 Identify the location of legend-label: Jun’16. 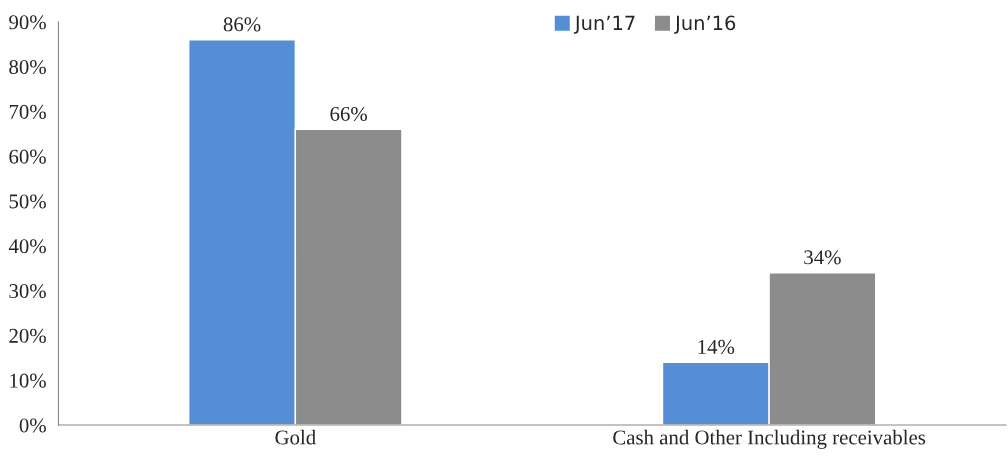
(705, 24).